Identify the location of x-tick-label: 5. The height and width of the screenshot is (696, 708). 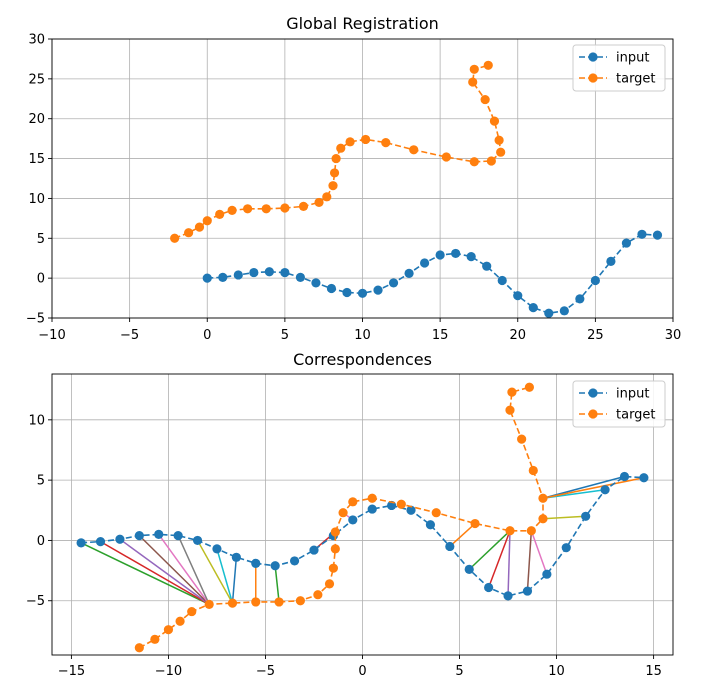
(459, 671).